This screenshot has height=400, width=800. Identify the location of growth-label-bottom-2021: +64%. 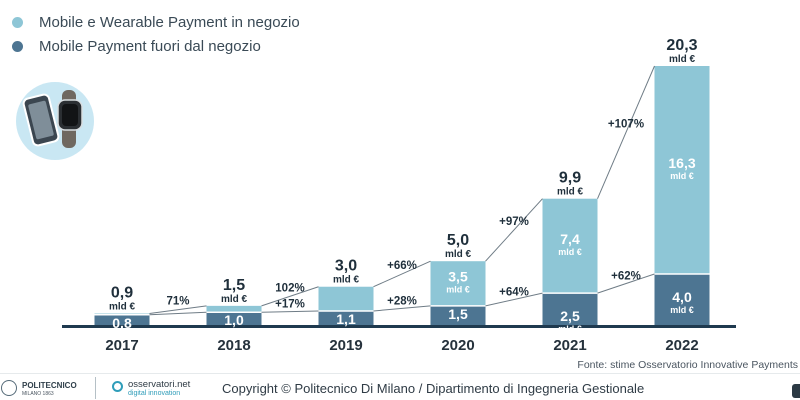
(514, 292).